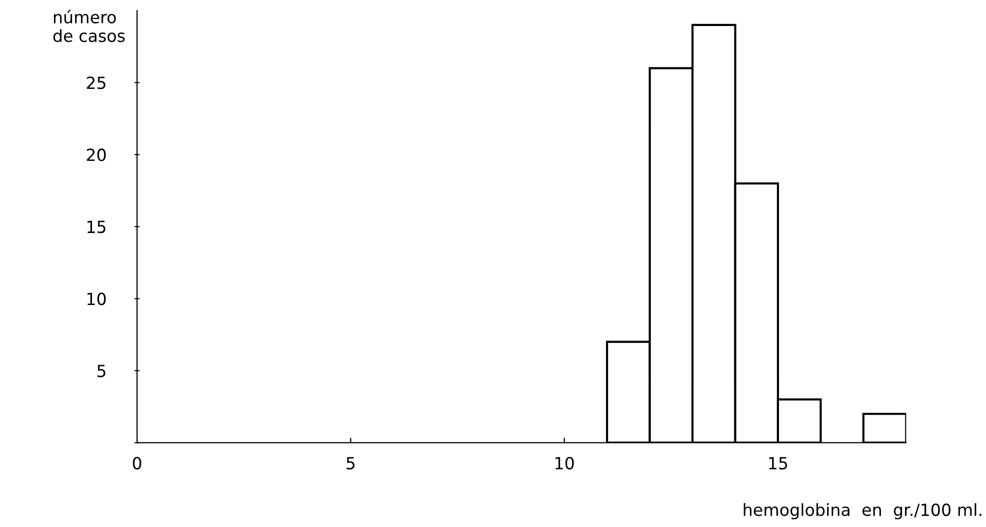 This screenshot has width=986, height=527. What do you see at coordinates (96, 299) in the screenshot?
I see `y-tick-label: 10` at bounding box center [96, 299].